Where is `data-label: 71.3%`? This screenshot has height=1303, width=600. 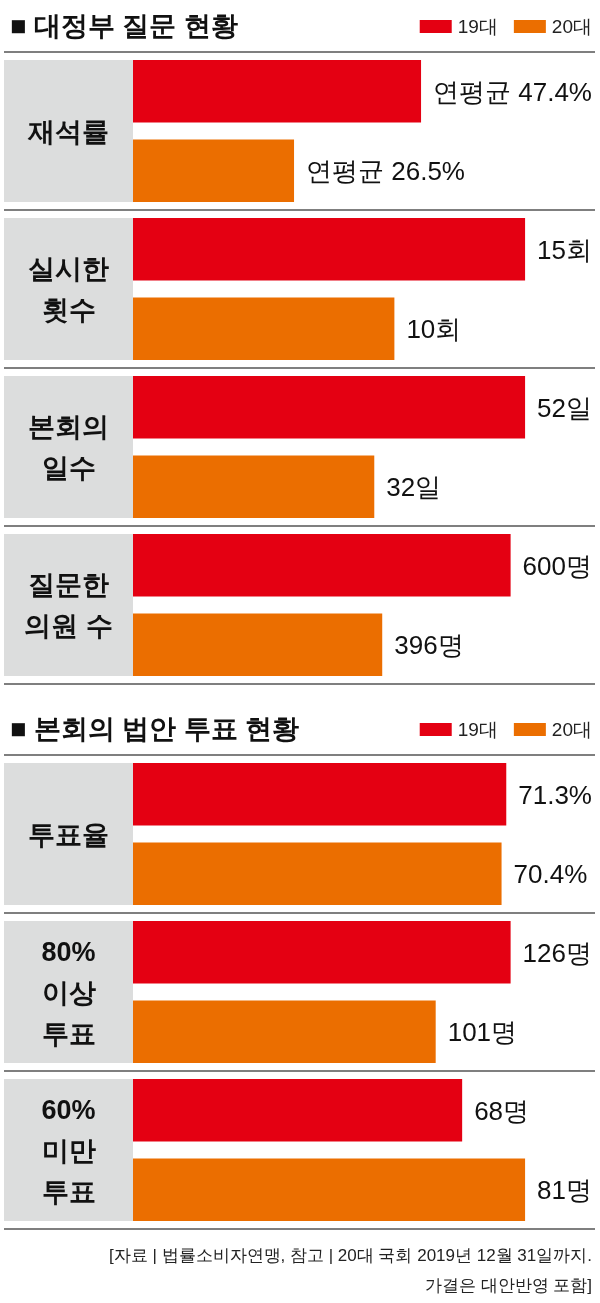
data-label: 71.3% is located at coordinates (555, 794).